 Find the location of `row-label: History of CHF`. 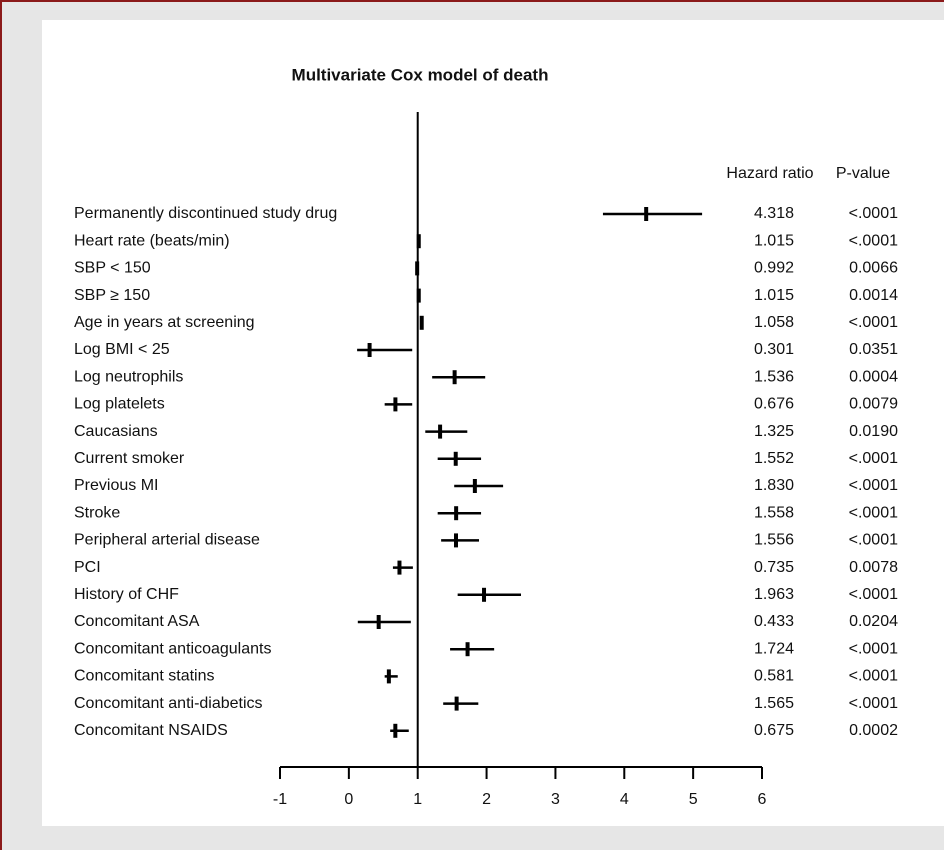

row-label: History of CHF is located at coordinates (126, 594).